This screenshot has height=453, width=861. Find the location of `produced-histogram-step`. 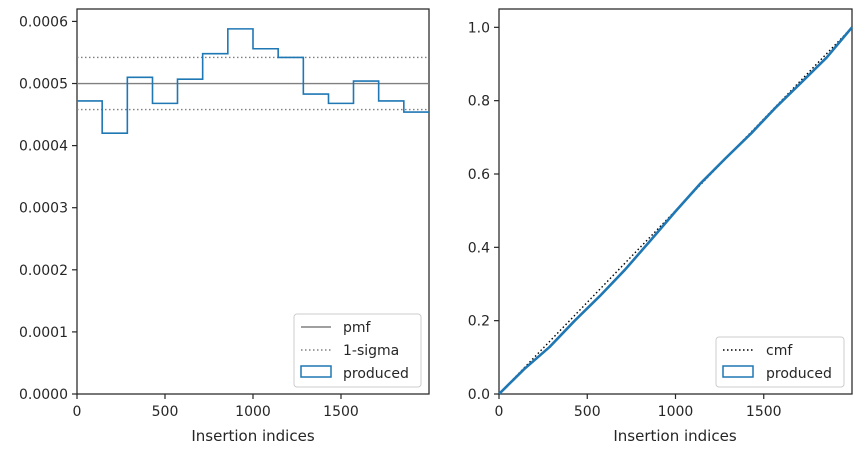

produced-histogram-step is located at coordinates (253, 81).